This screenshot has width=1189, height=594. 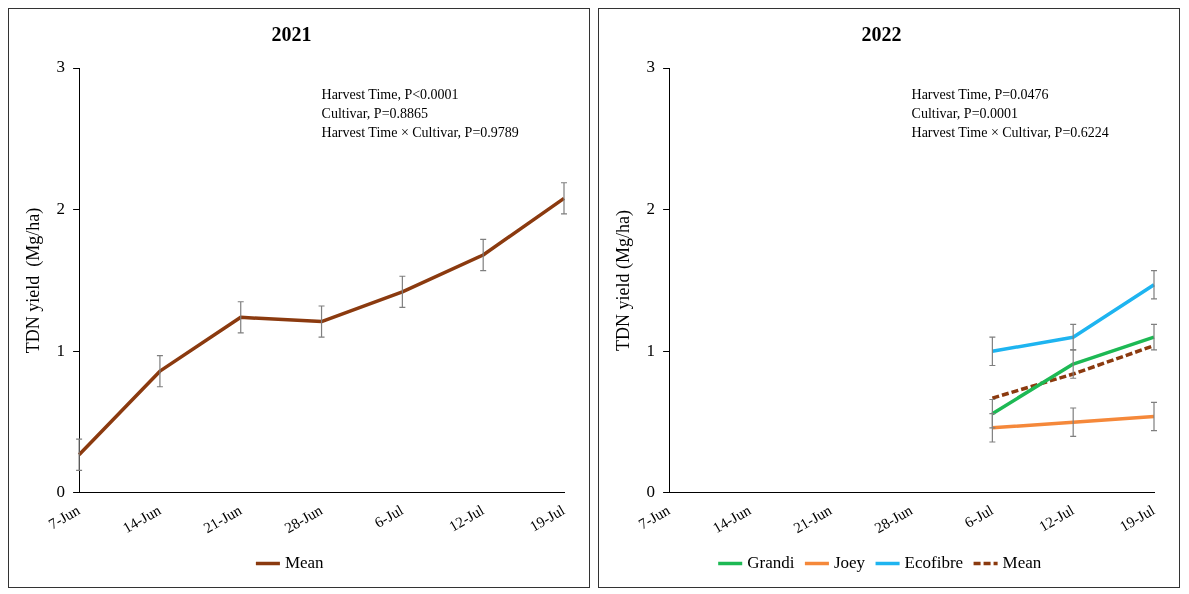 What do you see at coordinates (980, 94) in the screenshot?
I see `annotation: Harvest Time, P=0.0476` at bounding box center [980, 94].